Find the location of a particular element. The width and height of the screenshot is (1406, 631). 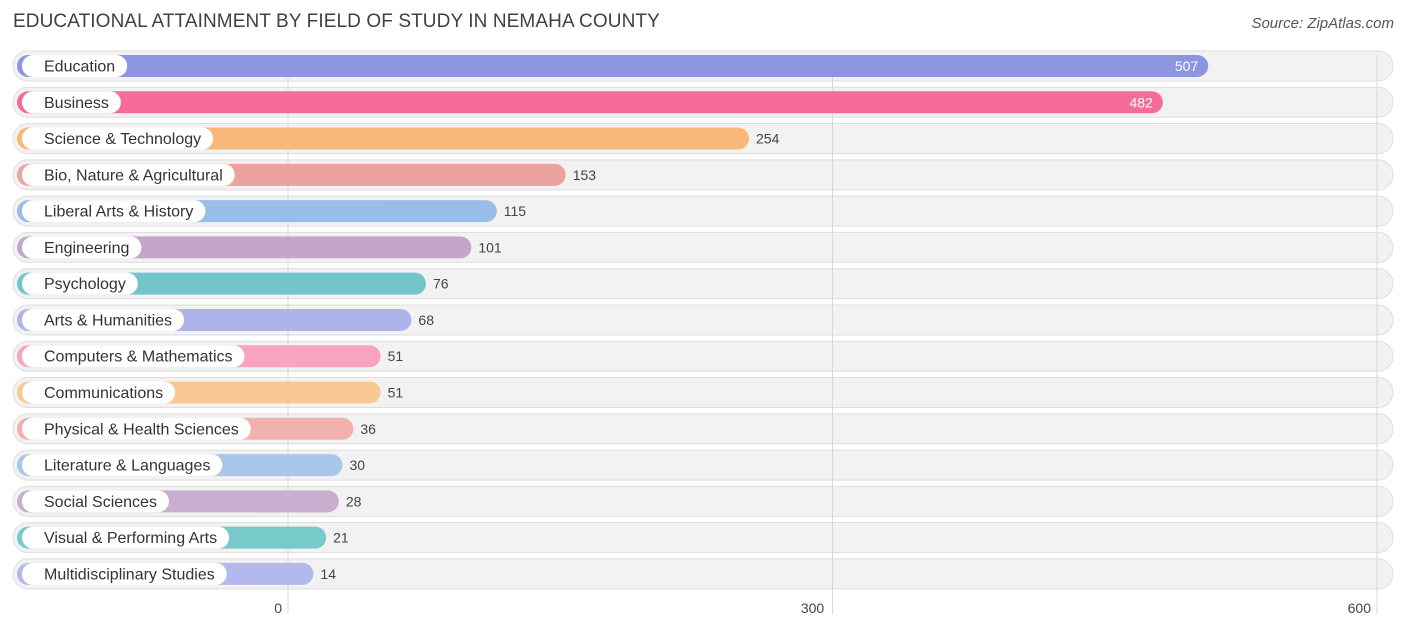

category-label-psychology: Psychology is located at coordinates (85, 284).